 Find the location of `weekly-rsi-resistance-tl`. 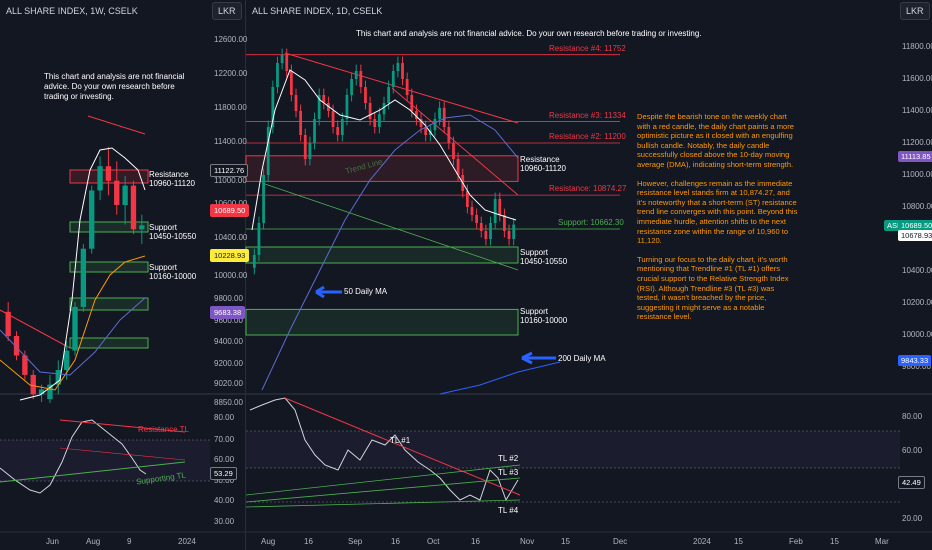

weekly-rsi-resistance-tl is located at coordinates (122, 426).